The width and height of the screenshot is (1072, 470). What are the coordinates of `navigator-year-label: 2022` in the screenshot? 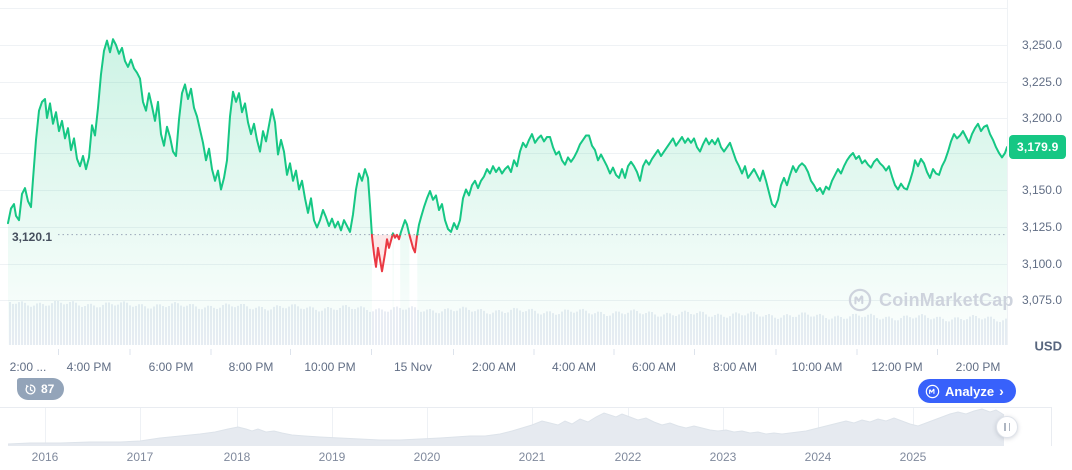 It's located at (628, 457).